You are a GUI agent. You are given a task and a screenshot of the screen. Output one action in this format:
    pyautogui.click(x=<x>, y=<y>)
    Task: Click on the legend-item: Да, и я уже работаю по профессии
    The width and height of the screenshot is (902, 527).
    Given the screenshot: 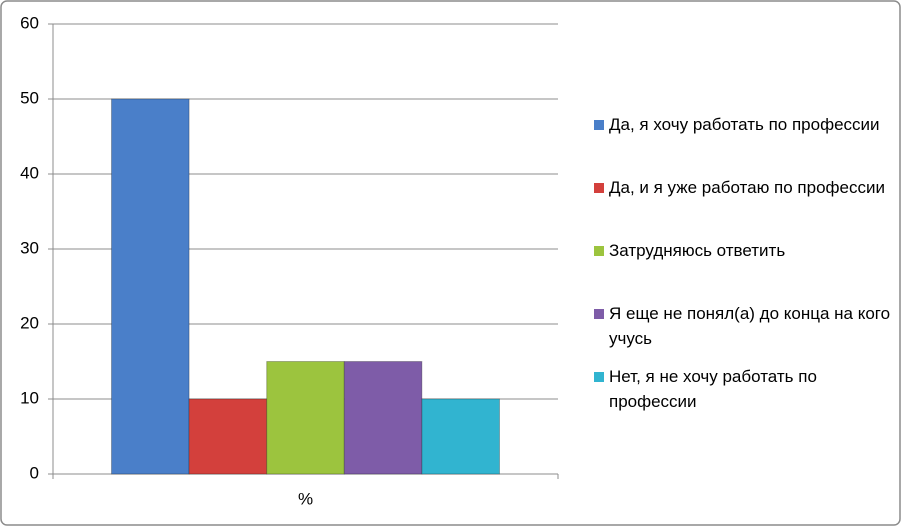 What is the action you would take?
    pyautogui.click(x=742, y=206)
    